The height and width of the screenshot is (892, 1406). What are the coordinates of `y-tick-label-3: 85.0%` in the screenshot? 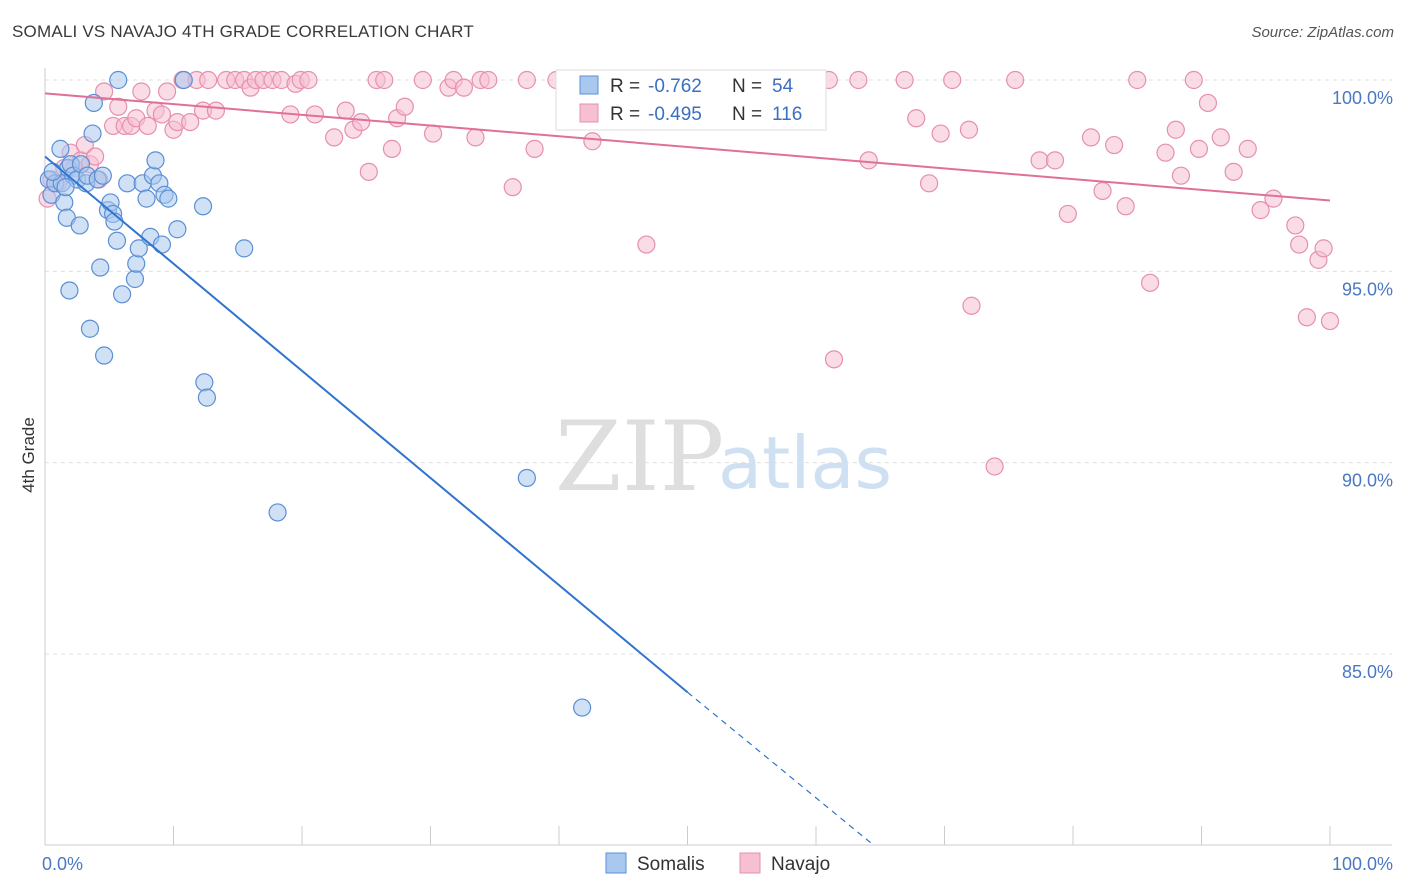 It's located at (1367, 672).